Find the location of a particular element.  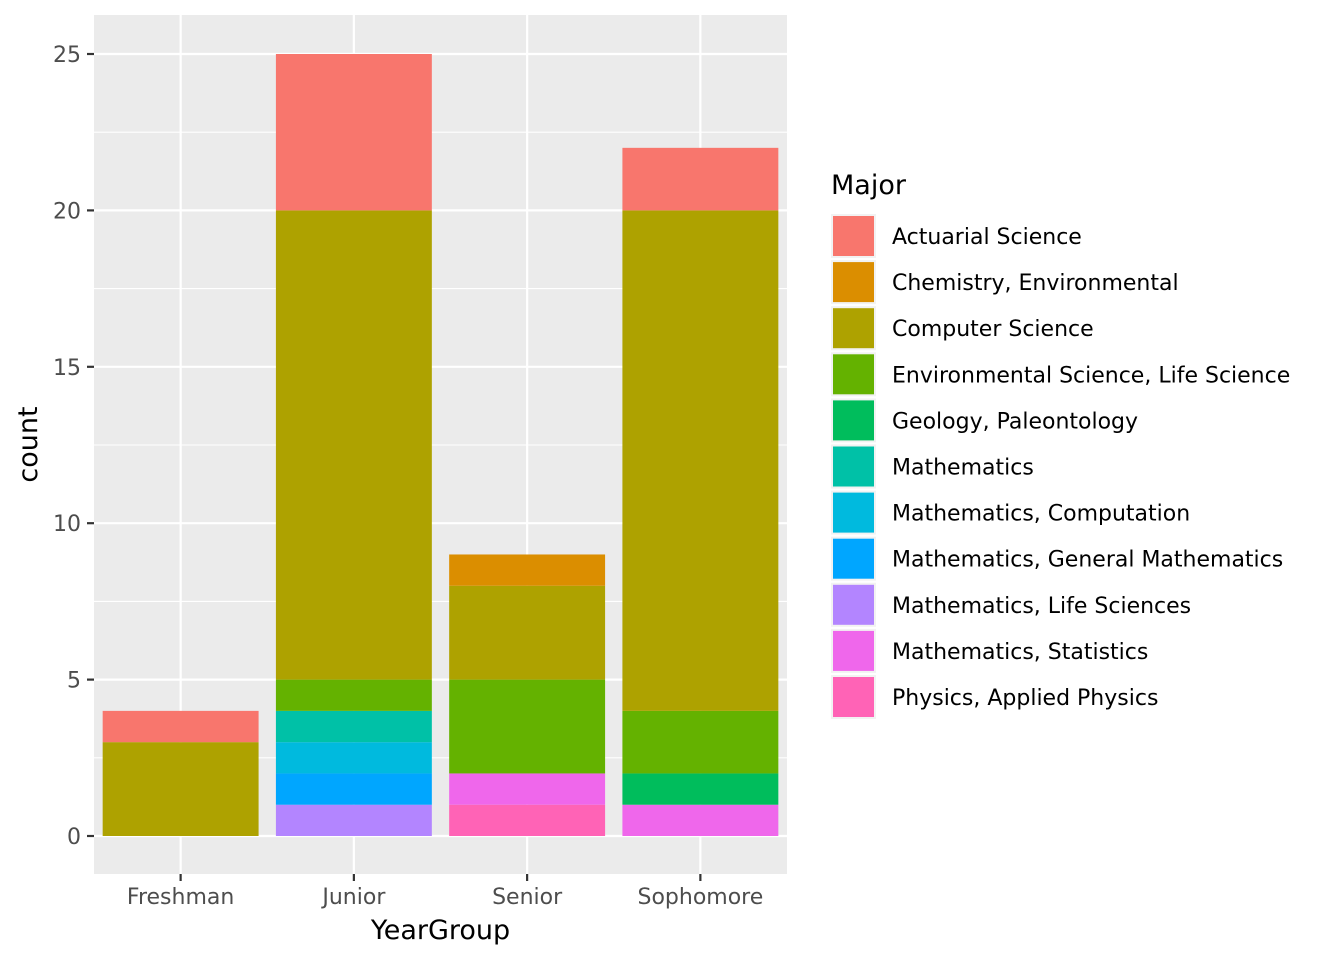

y-tick-label: 25 is located at coordinates (67, 55).